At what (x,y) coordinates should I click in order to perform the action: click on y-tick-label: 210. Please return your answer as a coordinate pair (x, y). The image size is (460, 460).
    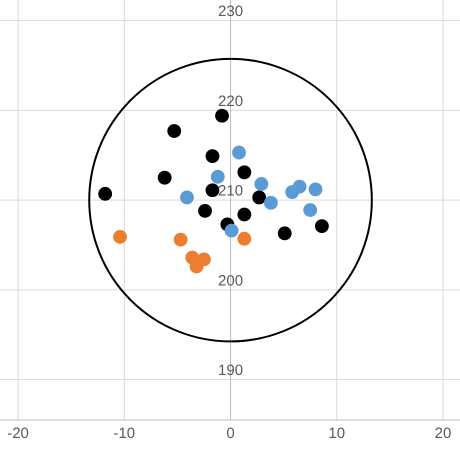
    Looking at the image, I should click on (231, 191).